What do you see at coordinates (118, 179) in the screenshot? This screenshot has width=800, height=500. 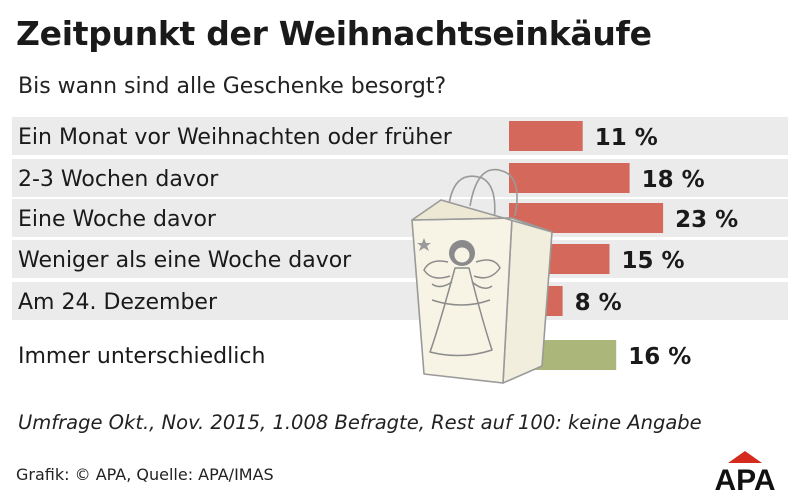 I see `category-label: 2-3 Wochen davor` at bounding box center [118, 179].